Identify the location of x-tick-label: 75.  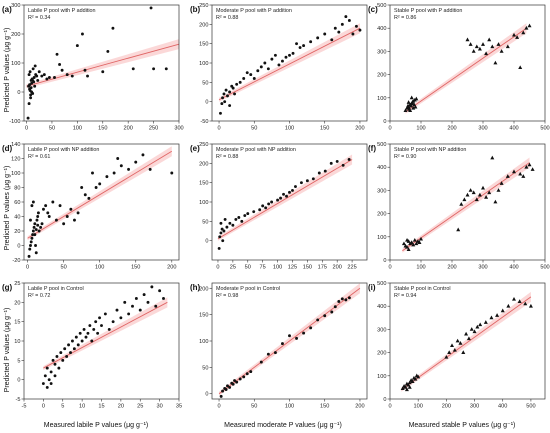
(263, 268).